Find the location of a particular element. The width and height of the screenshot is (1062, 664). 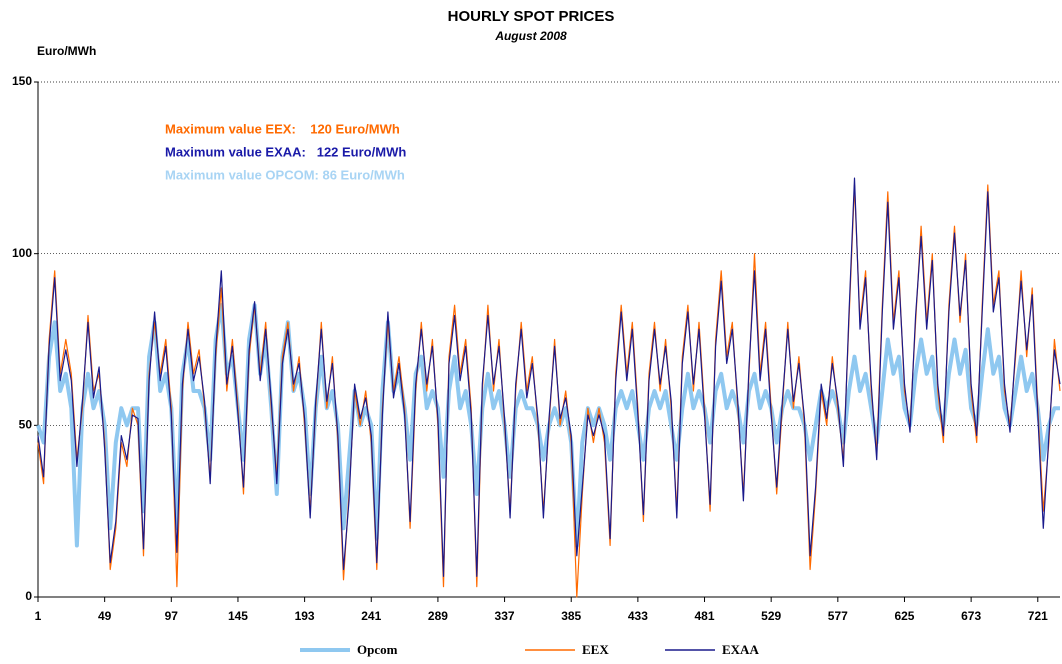

x-tick-label: 49 is located at coordinates (105, 616).